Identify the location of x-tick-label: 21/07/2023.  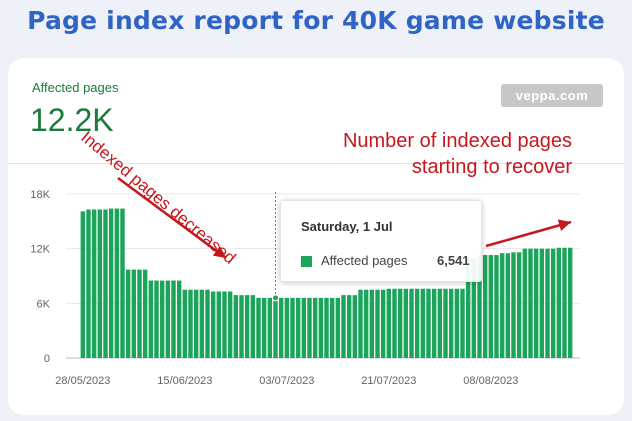
(388, 381).